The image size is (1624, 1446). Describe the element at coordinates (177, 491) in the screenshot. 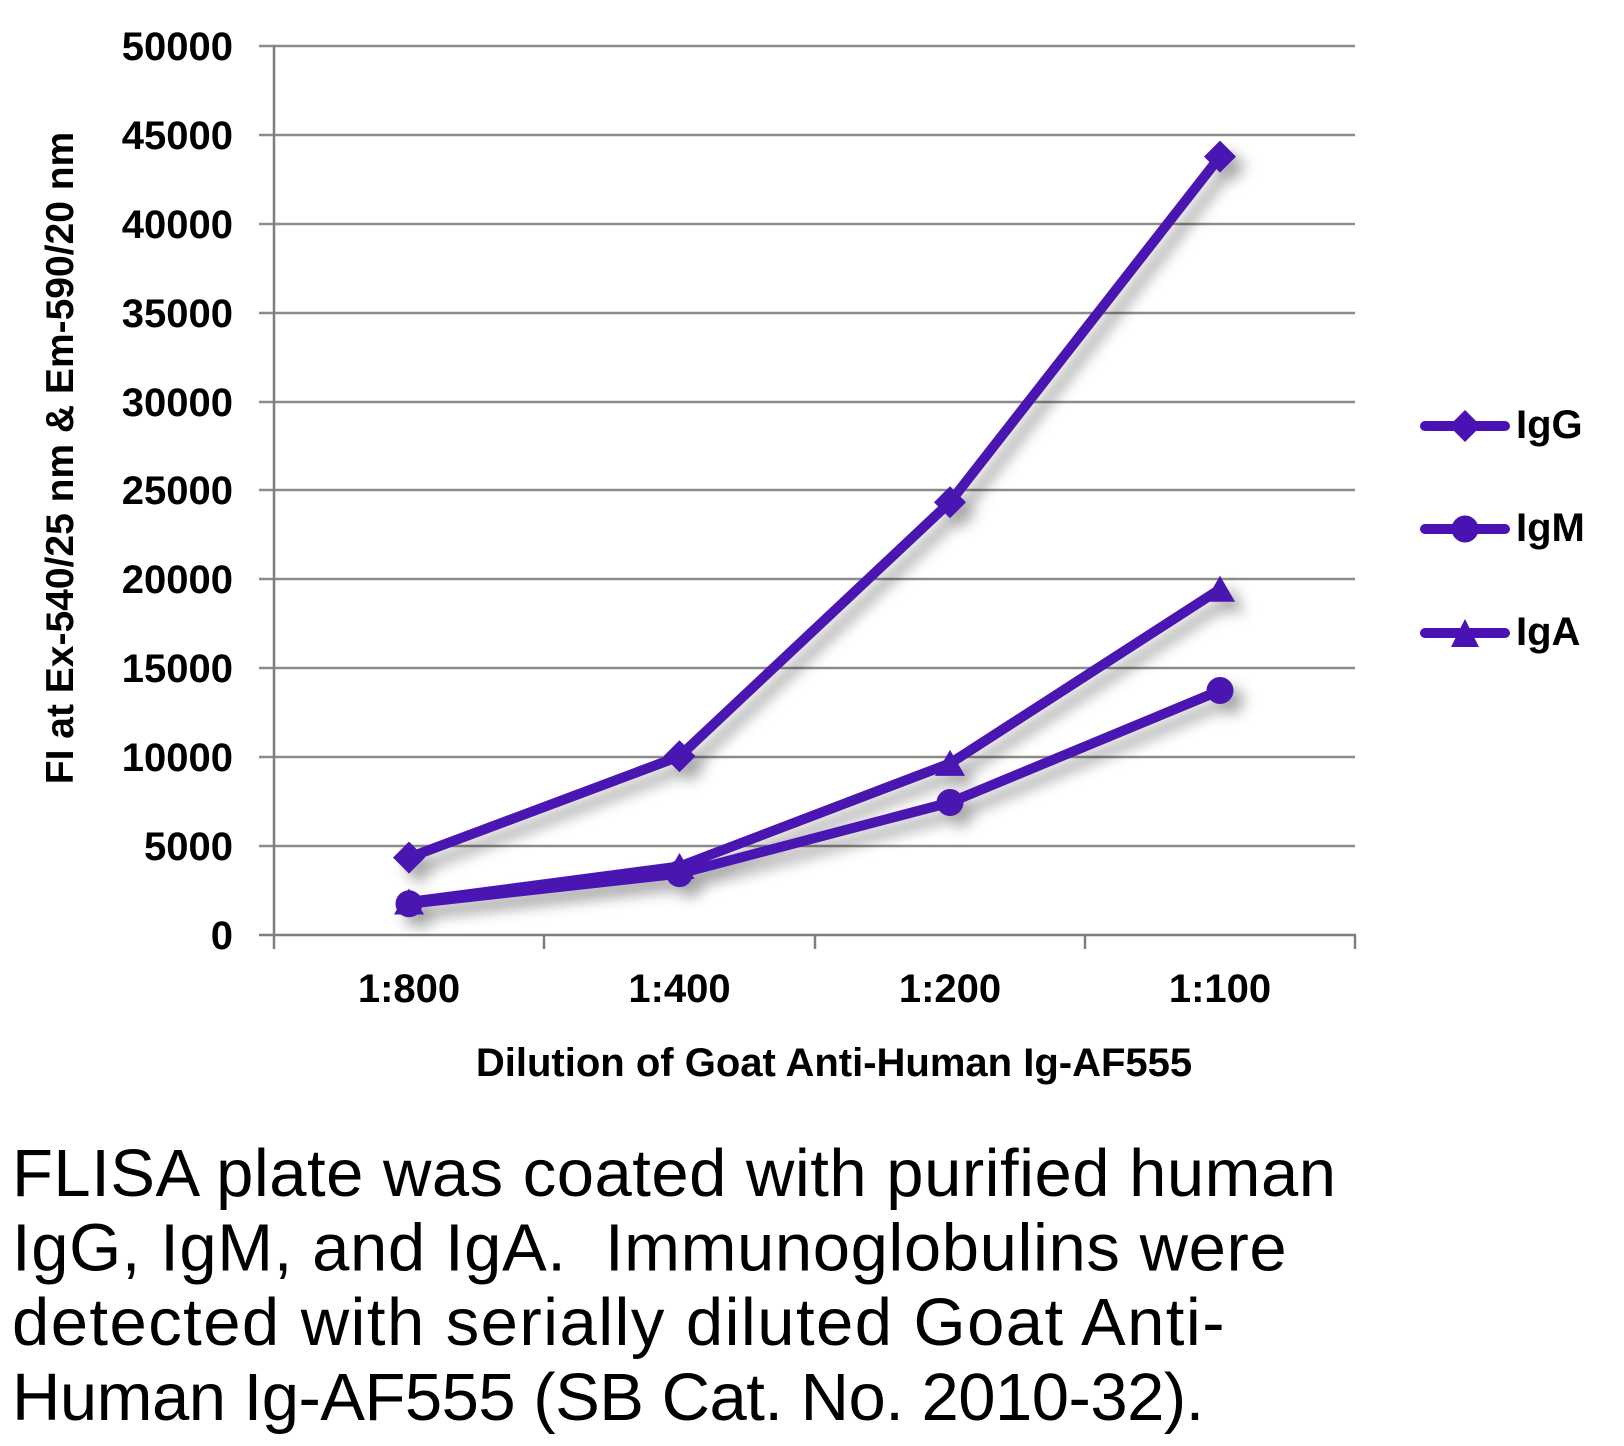

I see `svg-text: 25000` at that location.